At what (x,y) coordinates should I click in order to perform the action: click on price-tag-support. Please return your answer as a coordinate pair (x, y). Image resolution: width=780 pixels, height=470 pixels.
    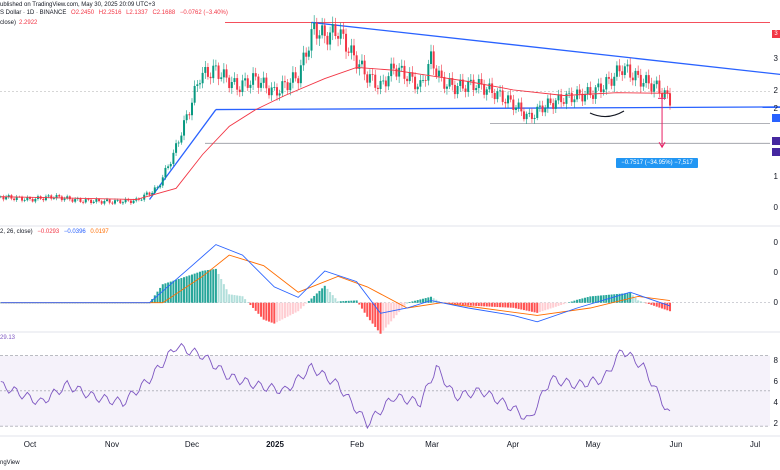
    Looking at the image, I should click on (776, 118).